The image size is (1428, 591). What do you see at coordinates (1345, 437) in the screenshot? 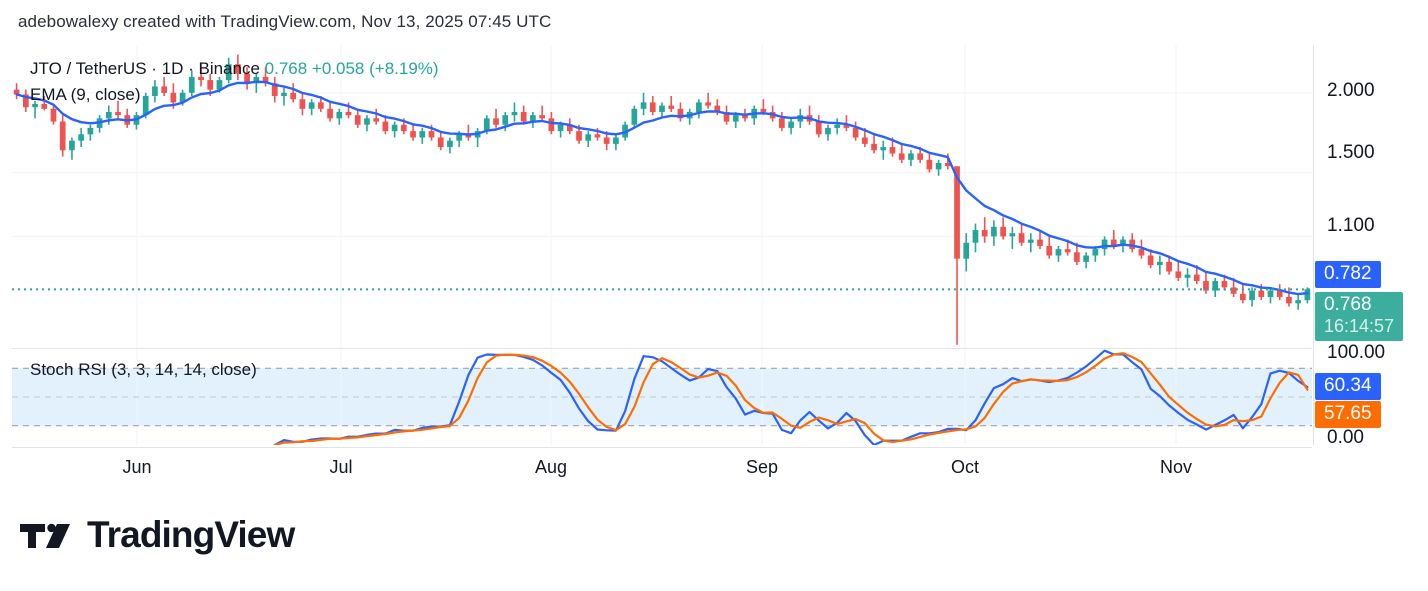
I see `stoch-tick-0: 0.00` at bounding box center [1345, 437].